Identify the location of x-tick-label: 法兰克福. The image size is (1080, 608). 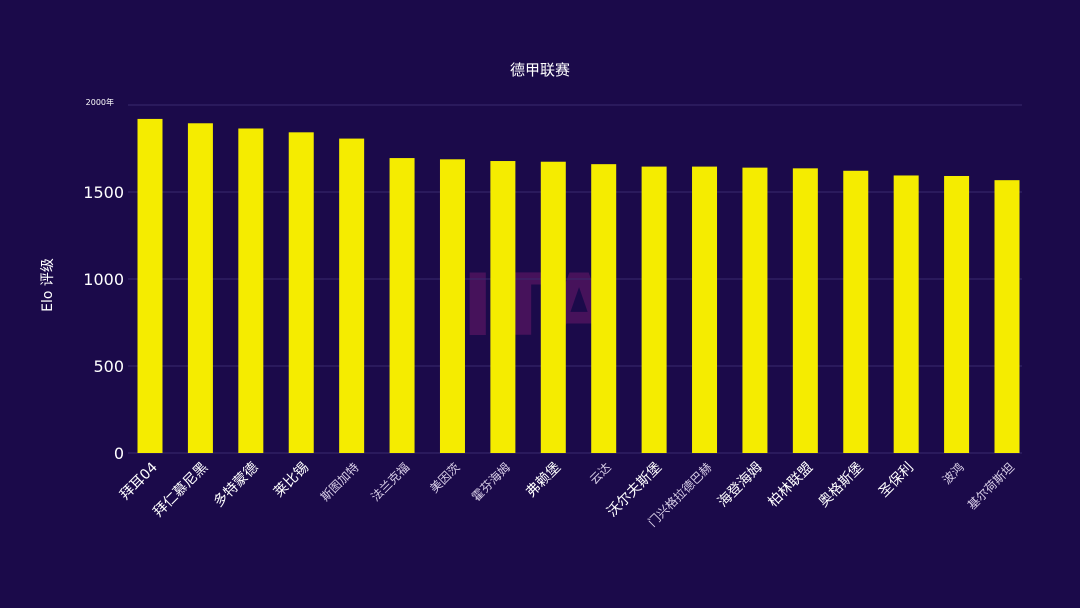
(390, 482).